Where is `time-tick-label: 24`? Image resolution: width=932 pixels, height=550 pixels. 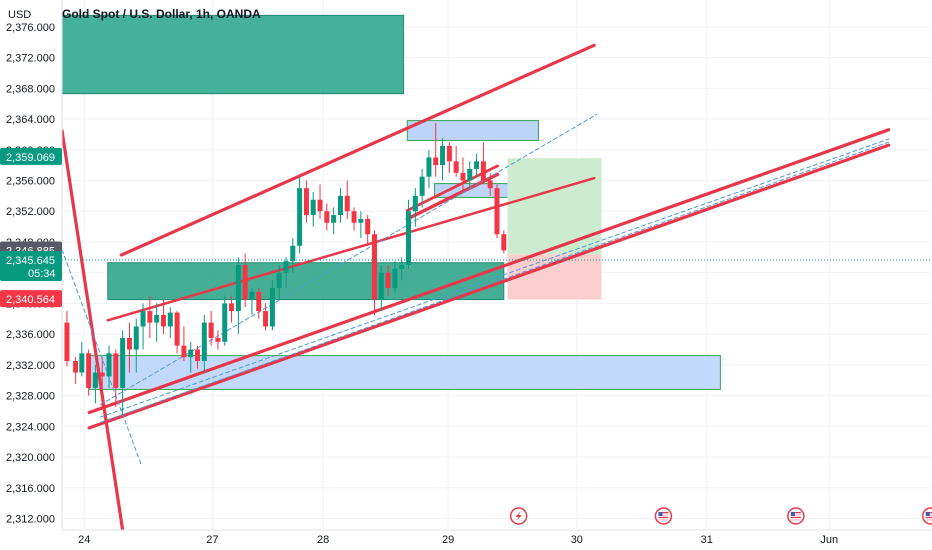 time-tick-label: 24 is located at coordinates (84, 540).